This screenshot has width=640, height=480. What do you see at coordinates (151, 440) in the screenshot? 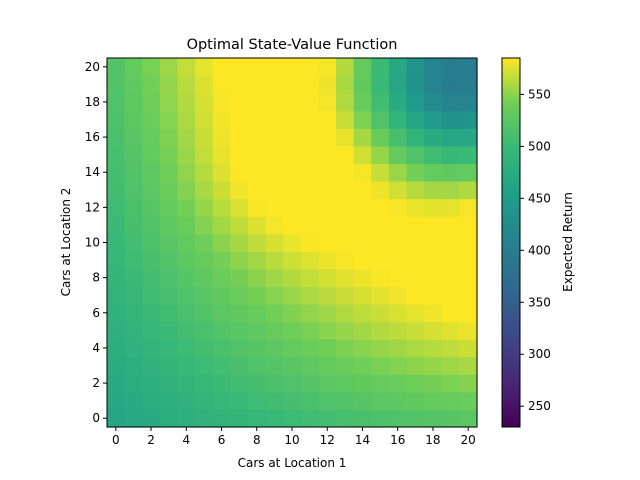
I see `x-tick-label: 2` at bounding box center [151, 440].